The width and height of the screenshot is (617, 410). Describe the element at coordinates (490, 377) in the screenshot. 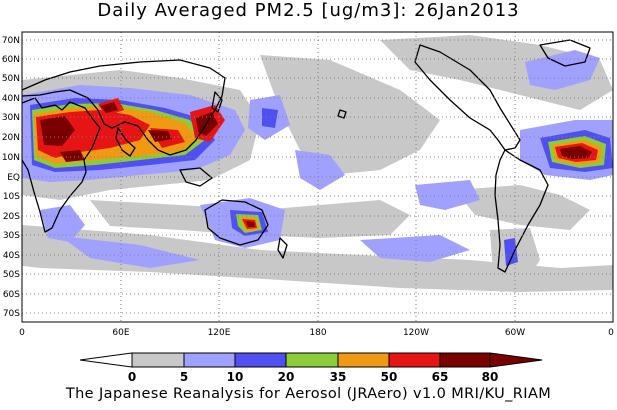

I see `colorbar-label-80: 80` at that location.